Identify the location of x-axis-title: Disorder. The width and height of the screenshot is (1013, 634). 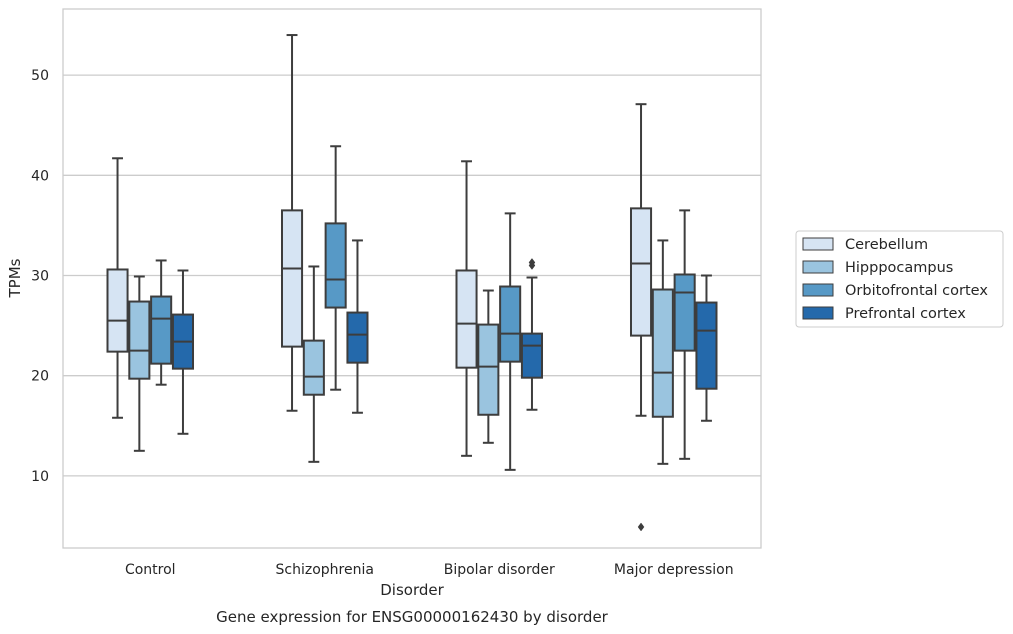
(412, 590).